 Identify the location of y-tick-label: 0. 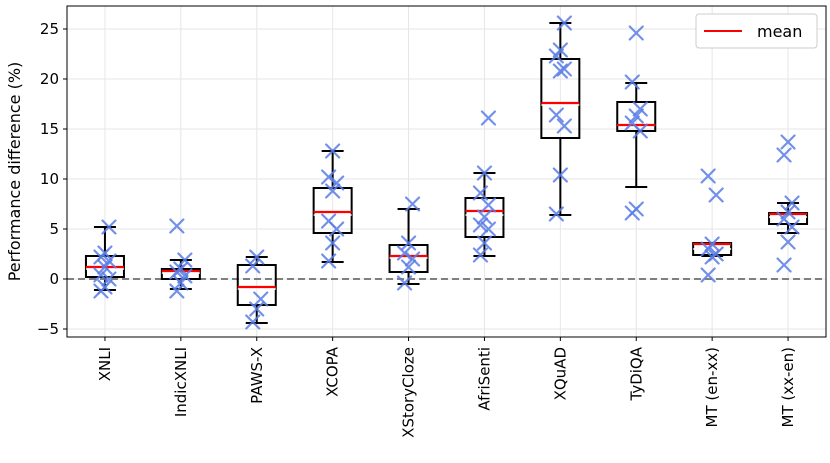
(54, 279).